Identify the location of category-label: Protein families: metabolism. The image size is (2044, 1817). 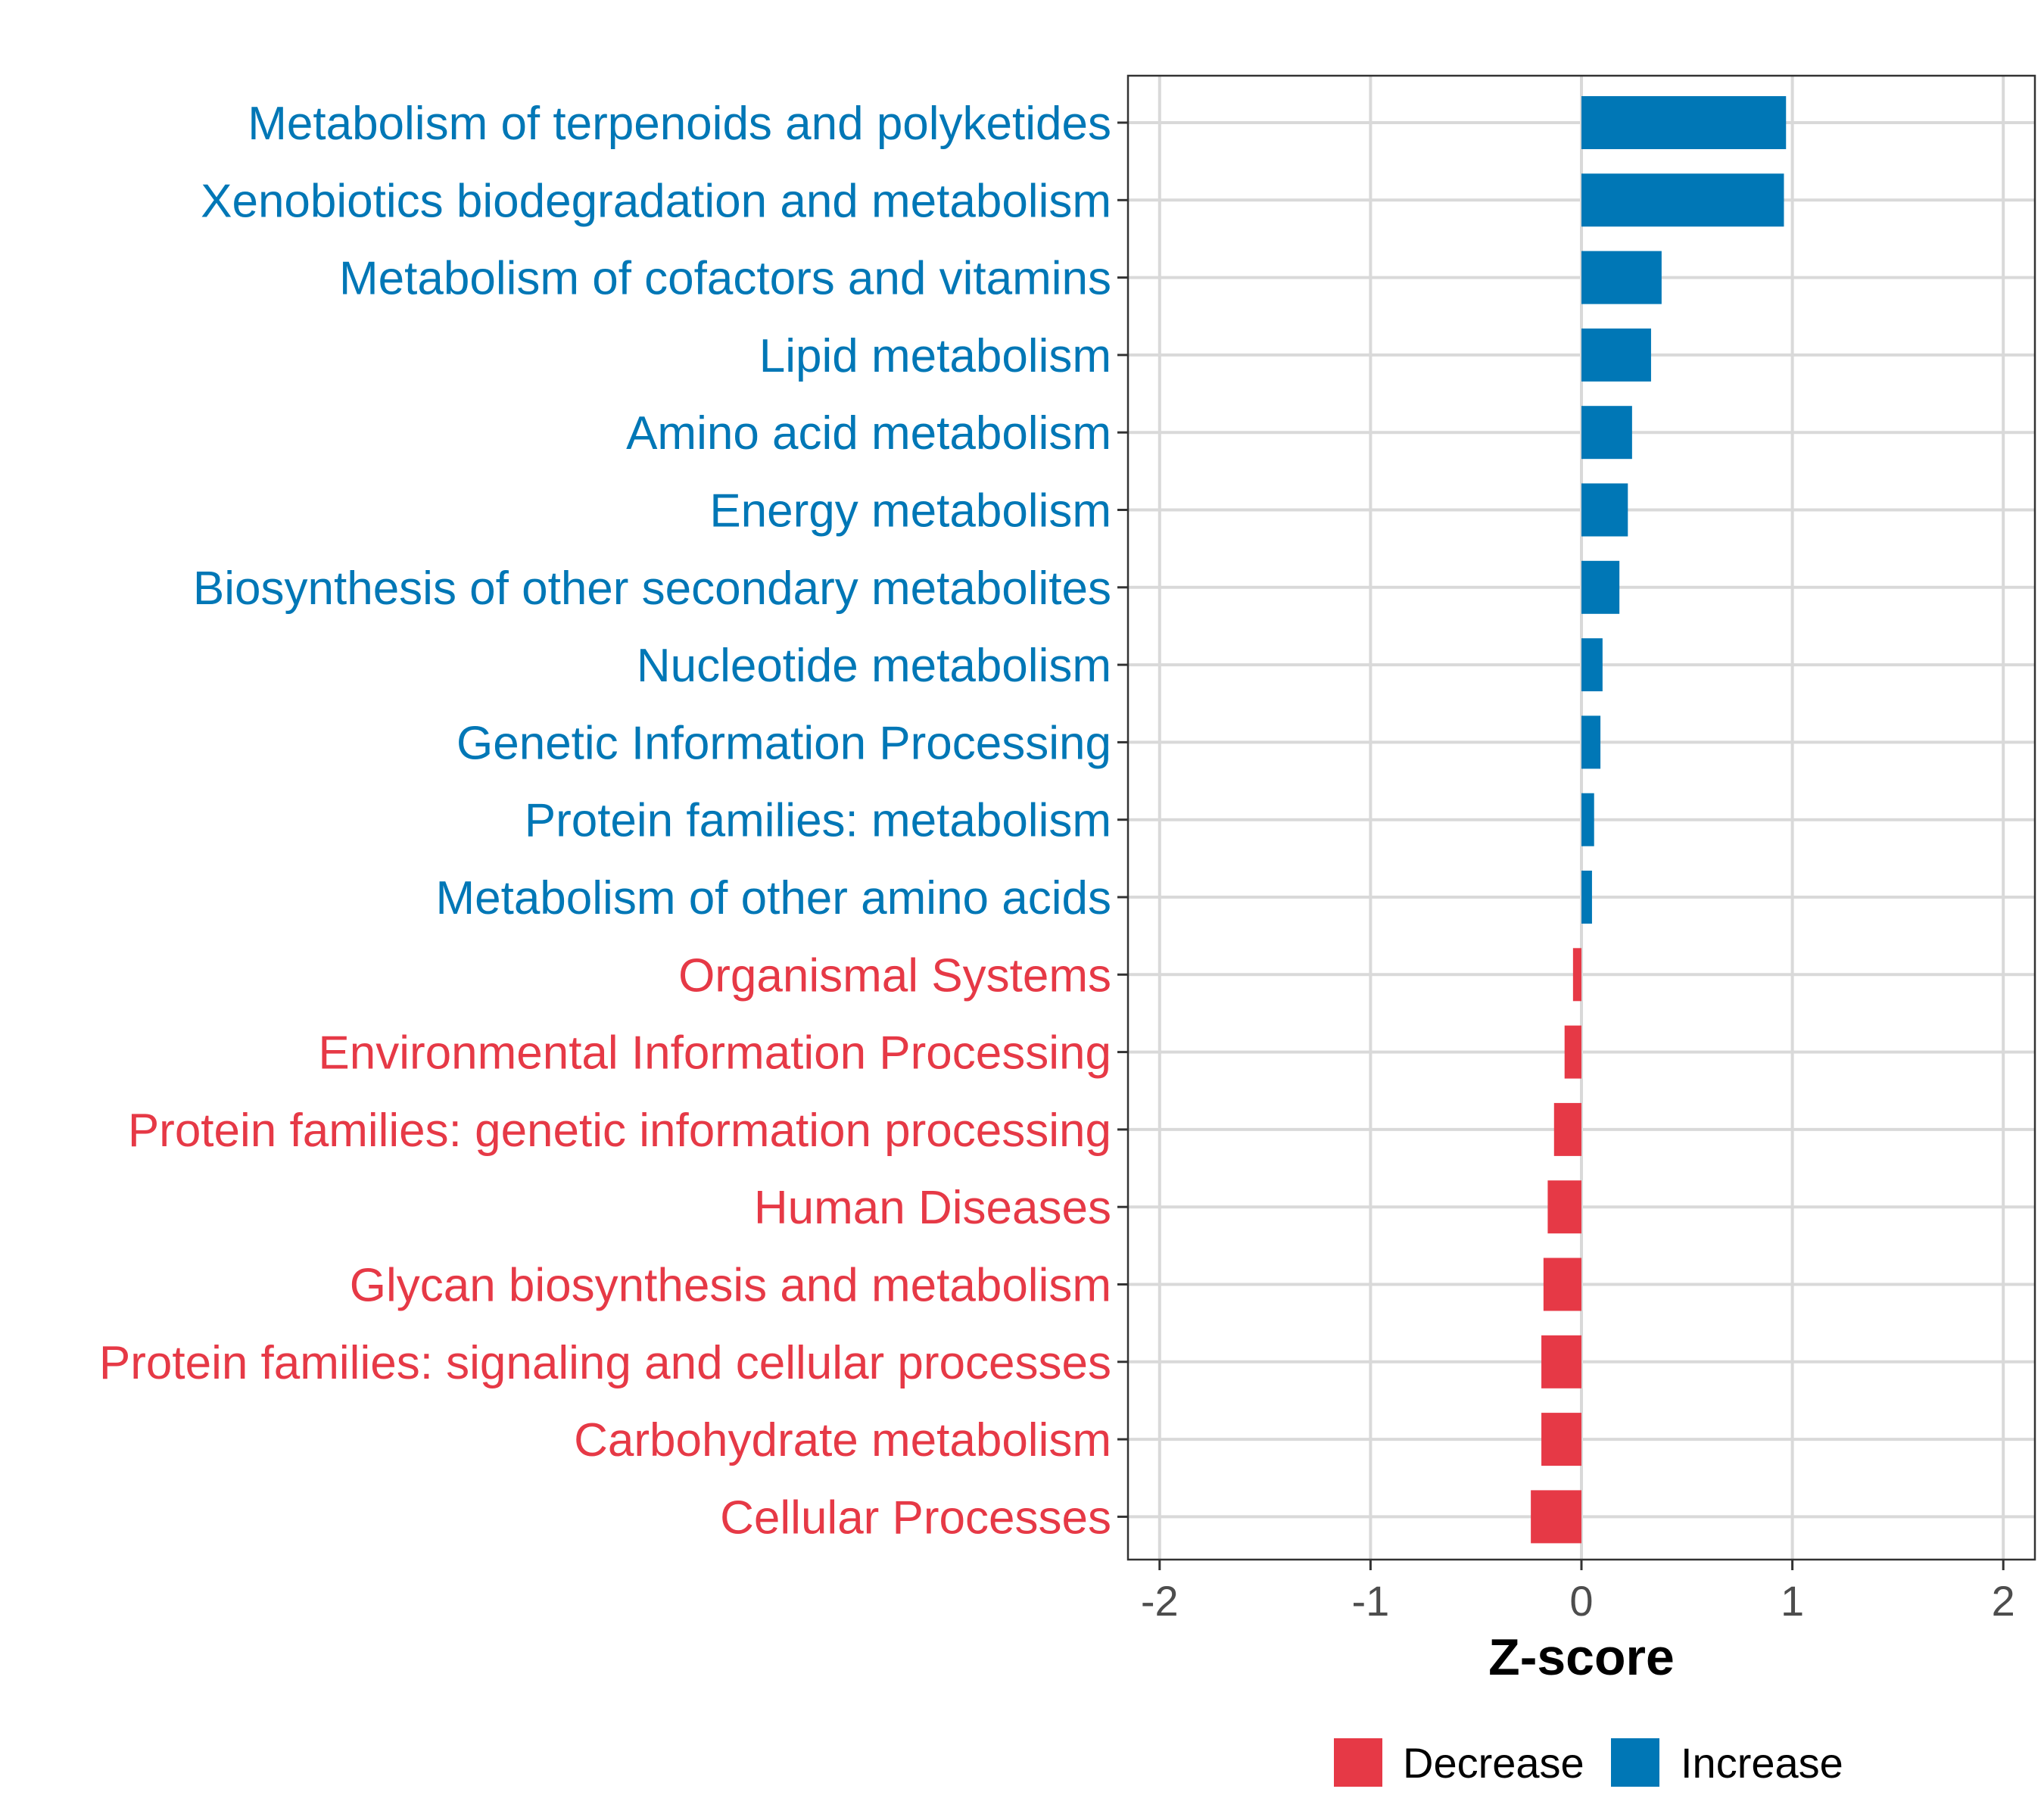
(818, 821).